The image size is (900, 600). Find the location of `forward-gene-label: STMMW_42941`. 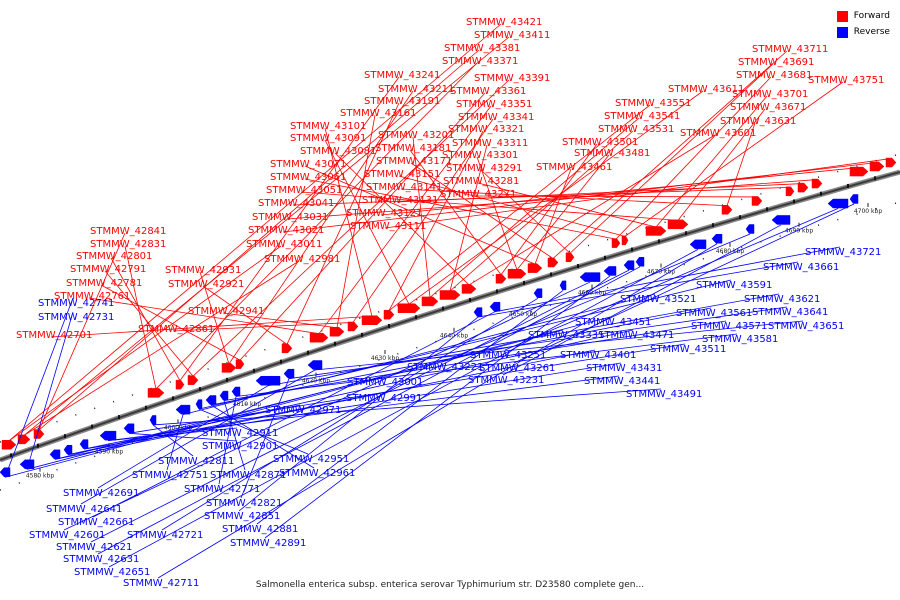

forward-gene-label: STMMW_42941 is located at coordinates (226, 311).